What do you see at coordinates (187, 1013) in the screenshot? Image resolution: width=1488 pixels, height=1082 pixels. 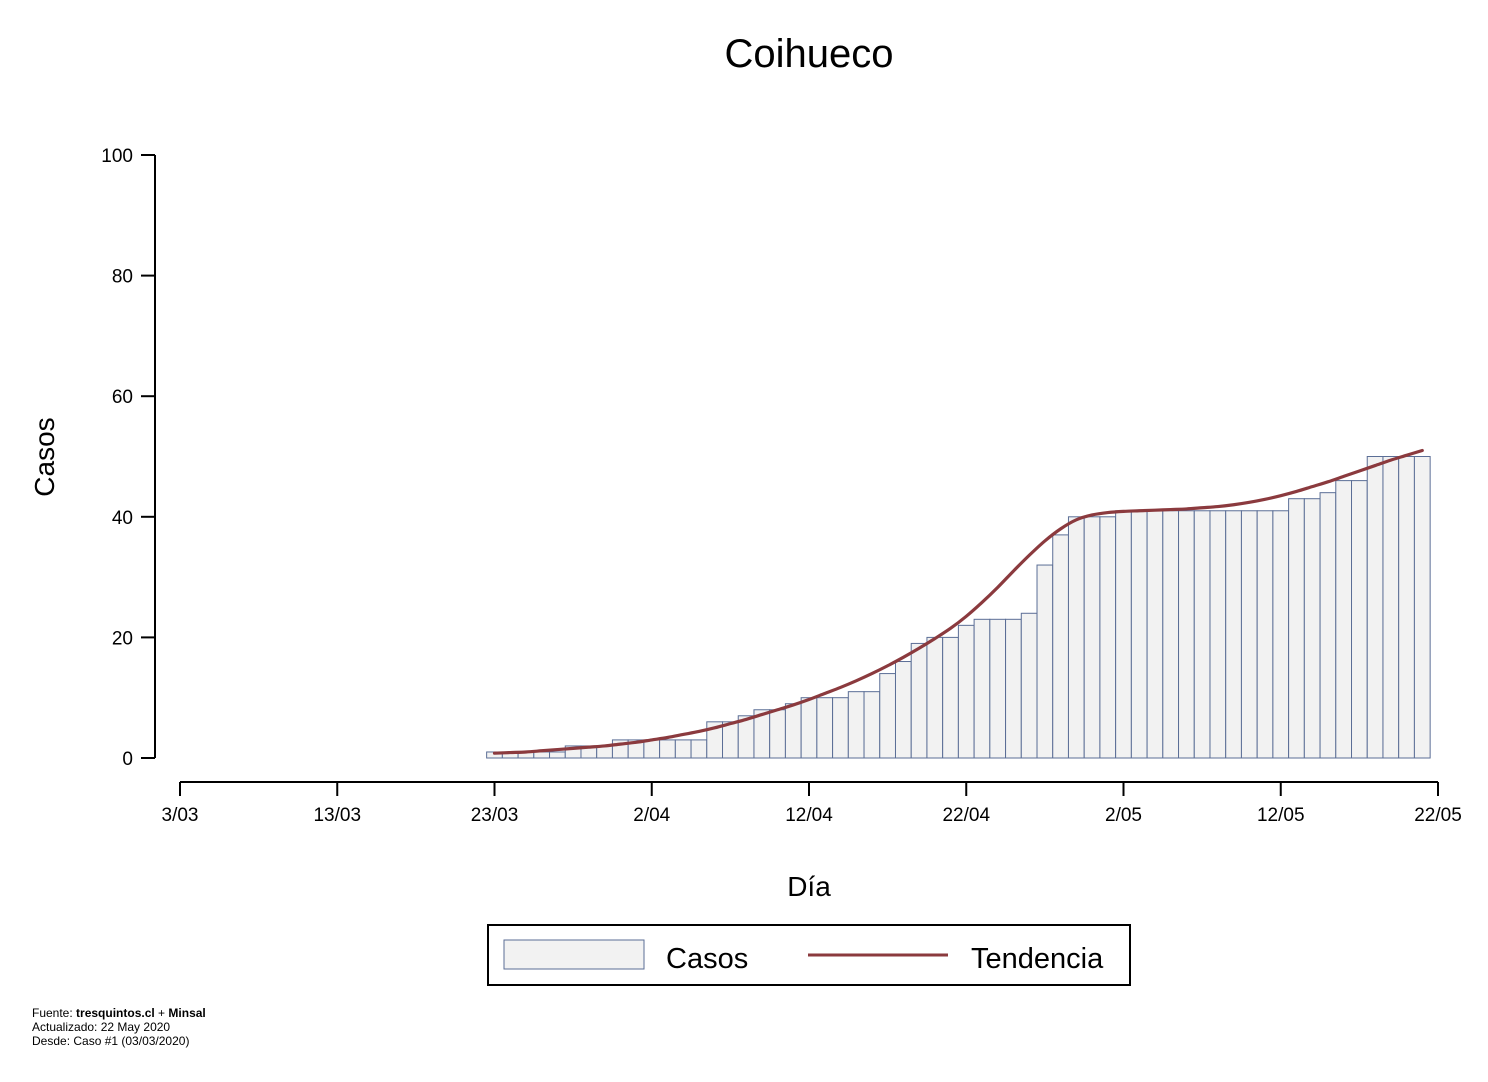 I see `footer-source-org: Minsal` at bounding box center [187, 1013].